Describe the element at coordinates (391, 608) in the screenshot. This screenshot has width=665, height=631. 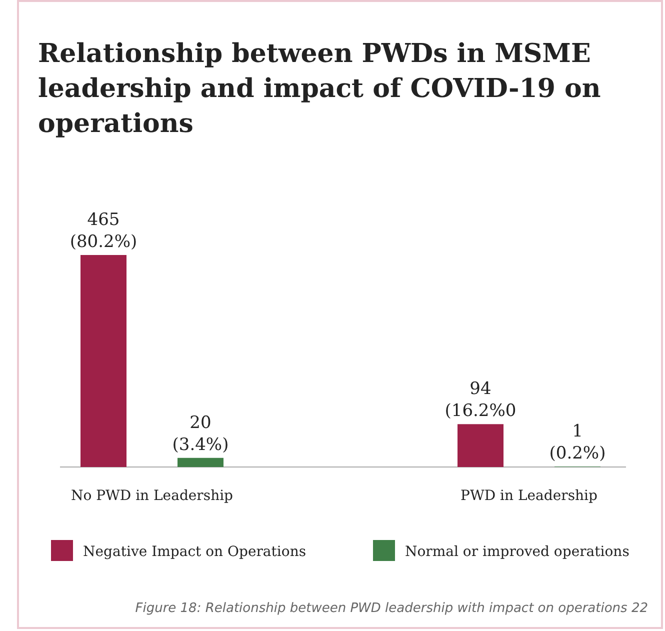
I see `caption: Figure 18: Relationship between PWD leadership with impact on operations 22` at that location.